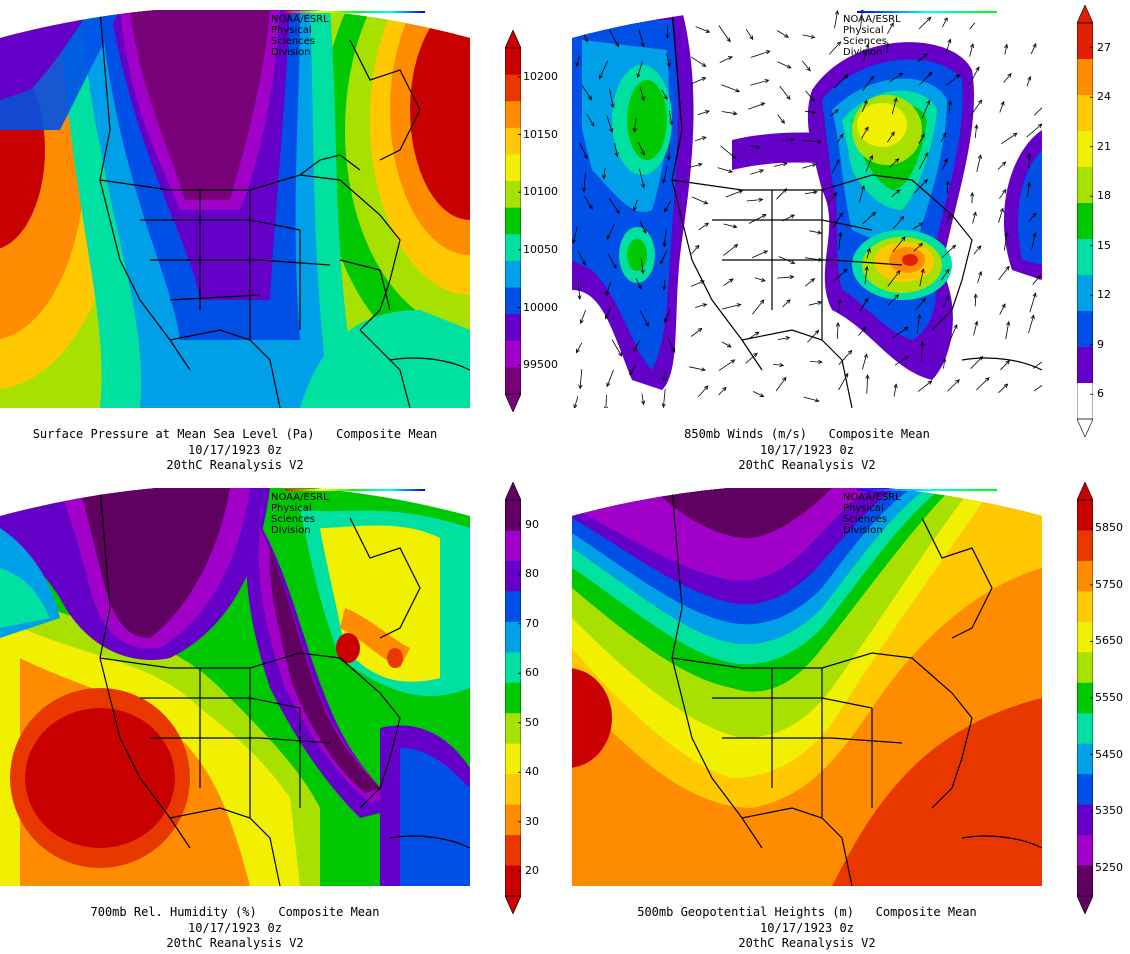 This screenshot has width=1130, height=954. I want to click on colorbar-label: 80, so click(532, 574).